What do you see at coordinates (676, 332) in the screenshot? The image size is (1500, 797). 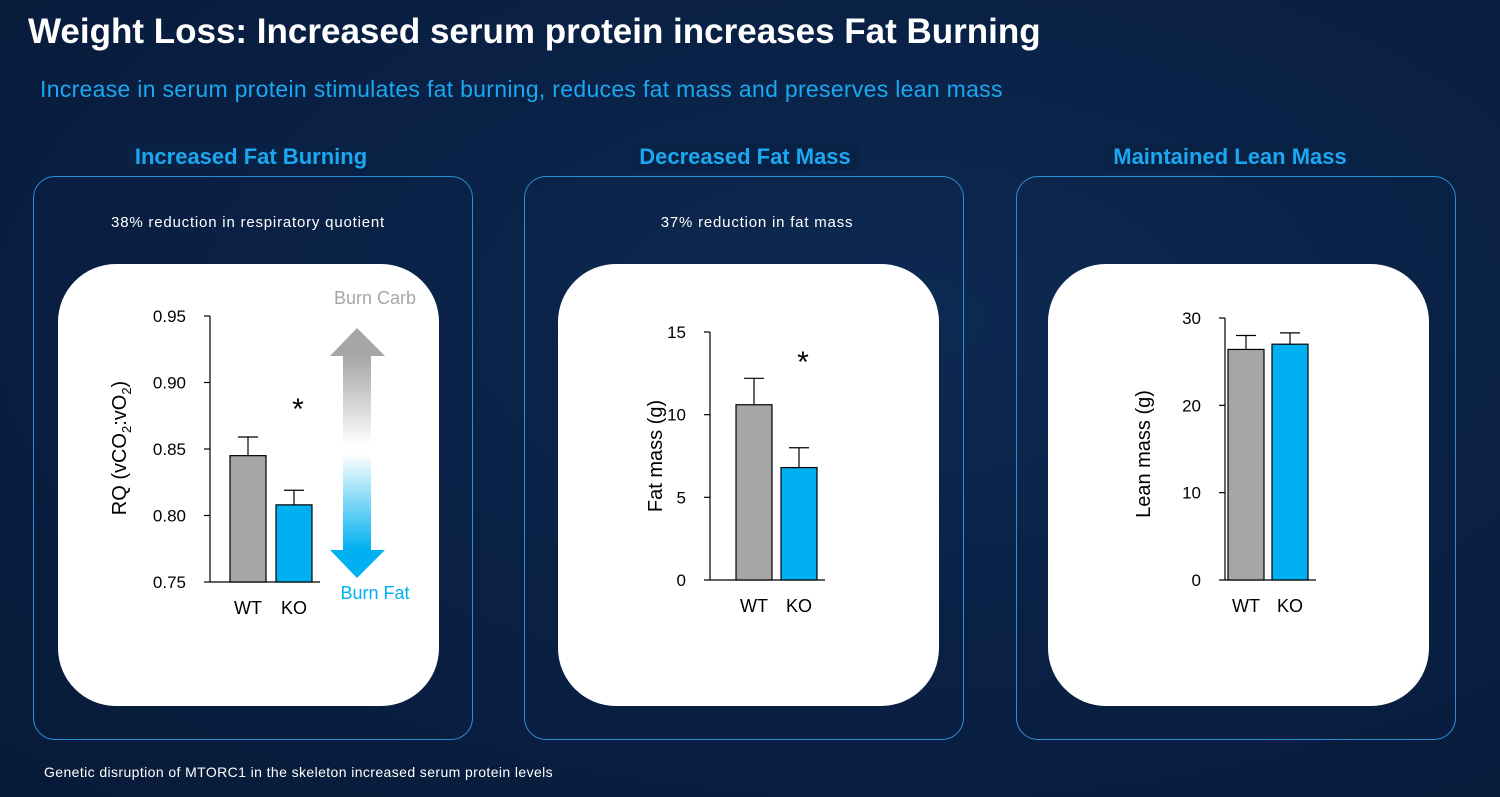 I see `y-tick-label: 15` at bounding box center [676, 332].